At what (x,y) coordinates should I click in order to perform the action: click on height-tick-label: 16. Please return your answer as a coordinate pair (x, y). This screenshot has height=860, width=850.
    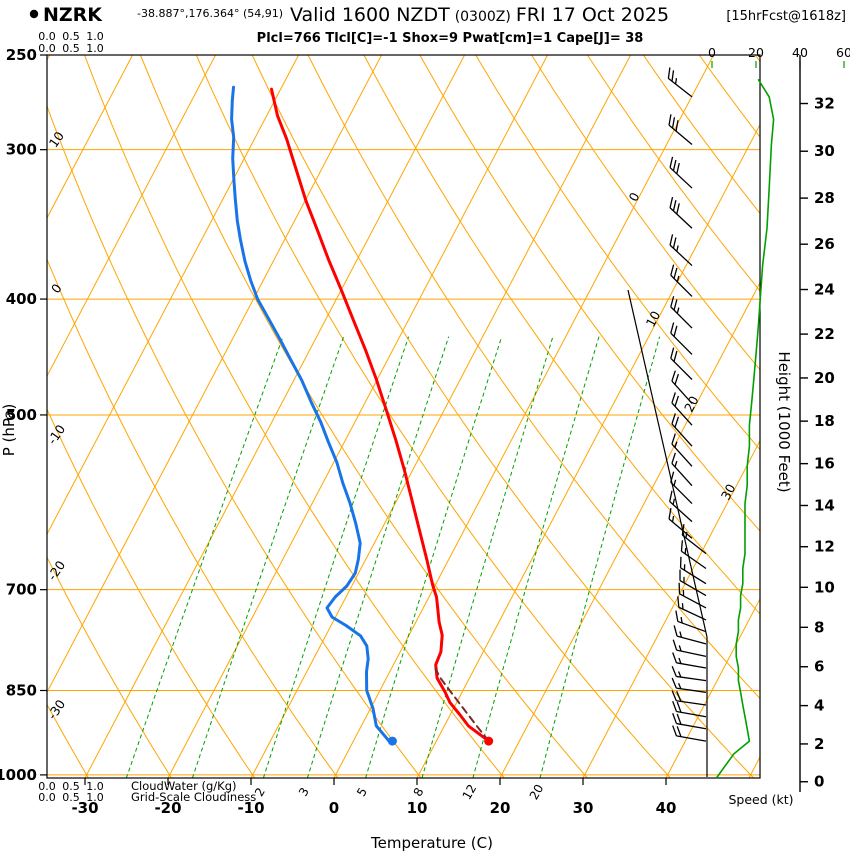
    Looking at the image, I should click on (824, 464).